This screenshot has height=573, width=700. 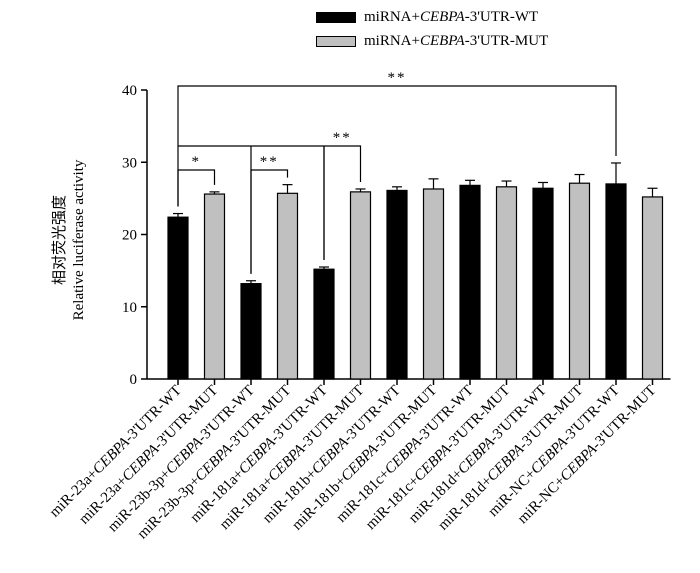 What do you see at coordinates (129, 91) in the screenshot?
I see `y-tick-label: 40` at bounding box center [129, 91].